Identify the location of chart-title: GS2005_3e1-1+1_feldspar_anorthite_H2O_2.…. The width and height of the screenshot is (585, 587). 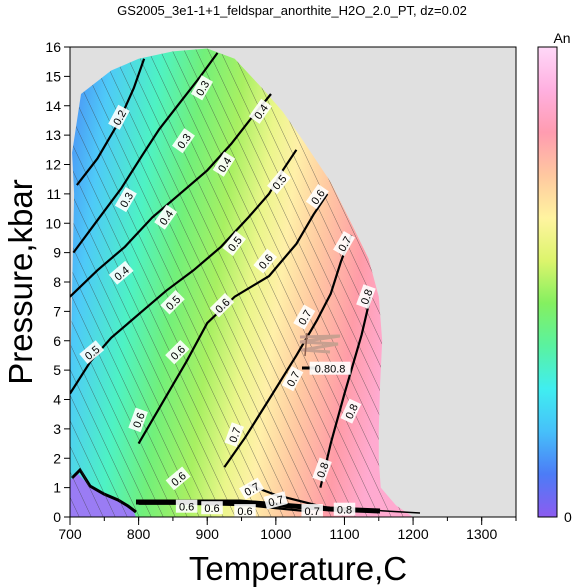
(292, 10).